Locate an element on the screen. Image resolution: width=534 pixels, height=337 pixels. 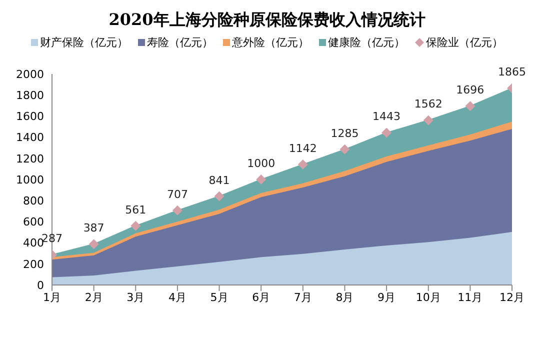
data-label: 707 is located at coordinates (177, 194).